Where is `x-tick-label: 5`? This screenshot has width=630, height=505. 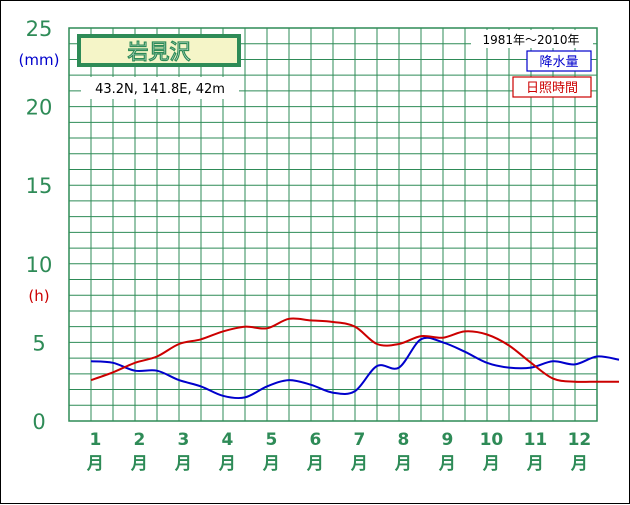 x-tick-label: 5 is located at coordinates (271, 440).